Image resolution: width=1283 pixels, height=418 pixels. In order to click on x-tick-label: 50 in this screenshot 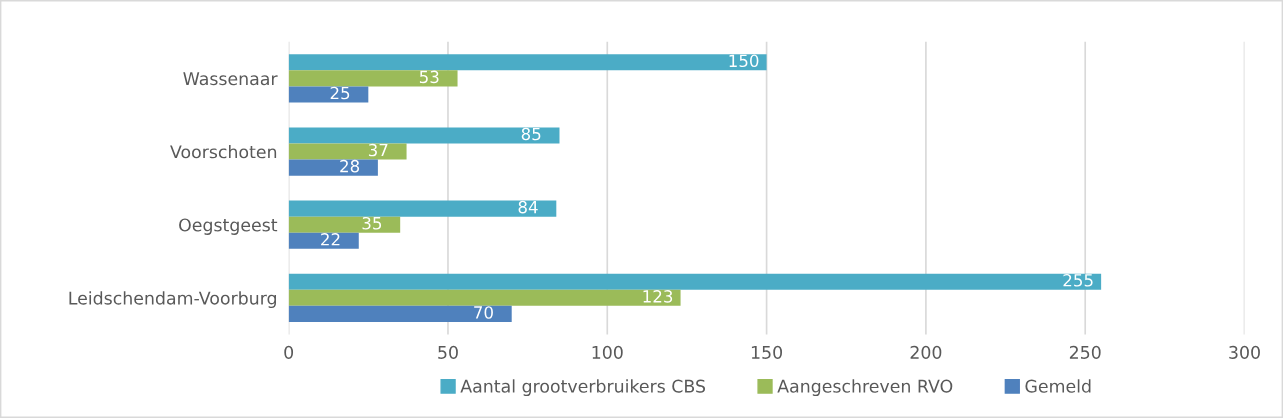, I will do `click(448, 352)`.